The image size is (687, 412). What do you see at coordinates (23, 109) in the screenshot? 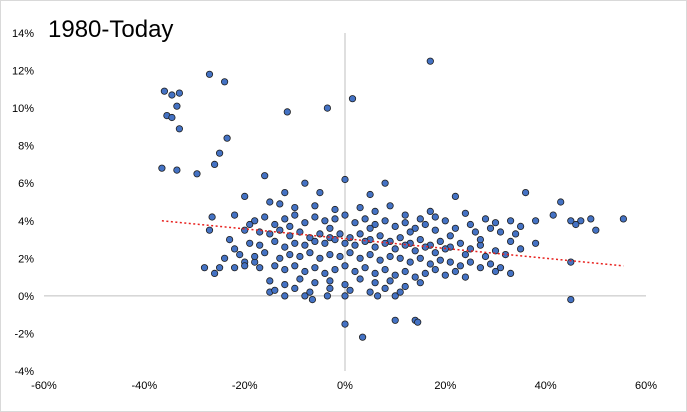
I see `y-tick-label: 10%` at bounding box center [23, 109].